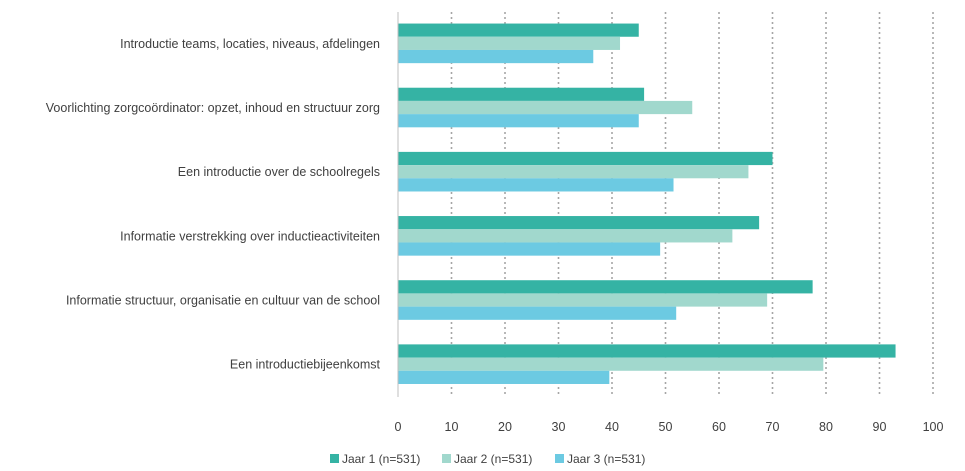 The image size is (965, 471). Describe the element at coordinates (933, 427) in the screenshot. I see `x-tick-label: 100` at that location.